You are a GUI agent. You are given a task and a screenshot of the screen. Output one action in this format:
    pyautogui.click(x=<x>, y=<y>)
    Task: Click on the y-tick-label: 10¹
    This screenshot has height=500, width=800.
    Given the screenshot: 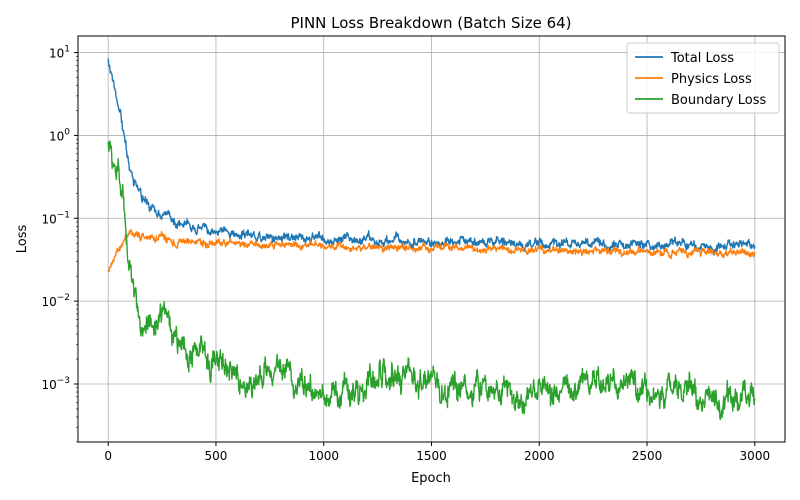 What is the action you would take?
    pyautogui.click(x=59, y=53)
    